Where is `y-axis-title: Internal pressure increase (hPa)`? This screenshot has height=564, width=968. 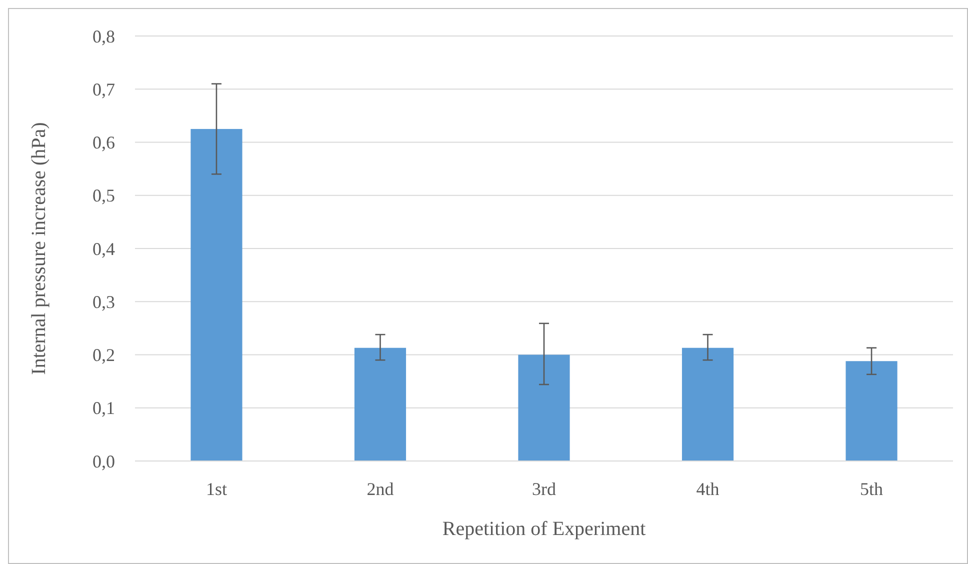
y-axis-title: Internal pressure increase (hPa) is located at coordinates (39, 248).